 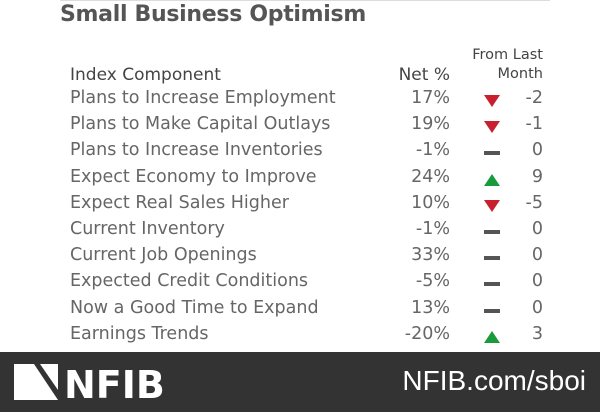 I want to click on header-net: Net %, so click(x=424, y=75).